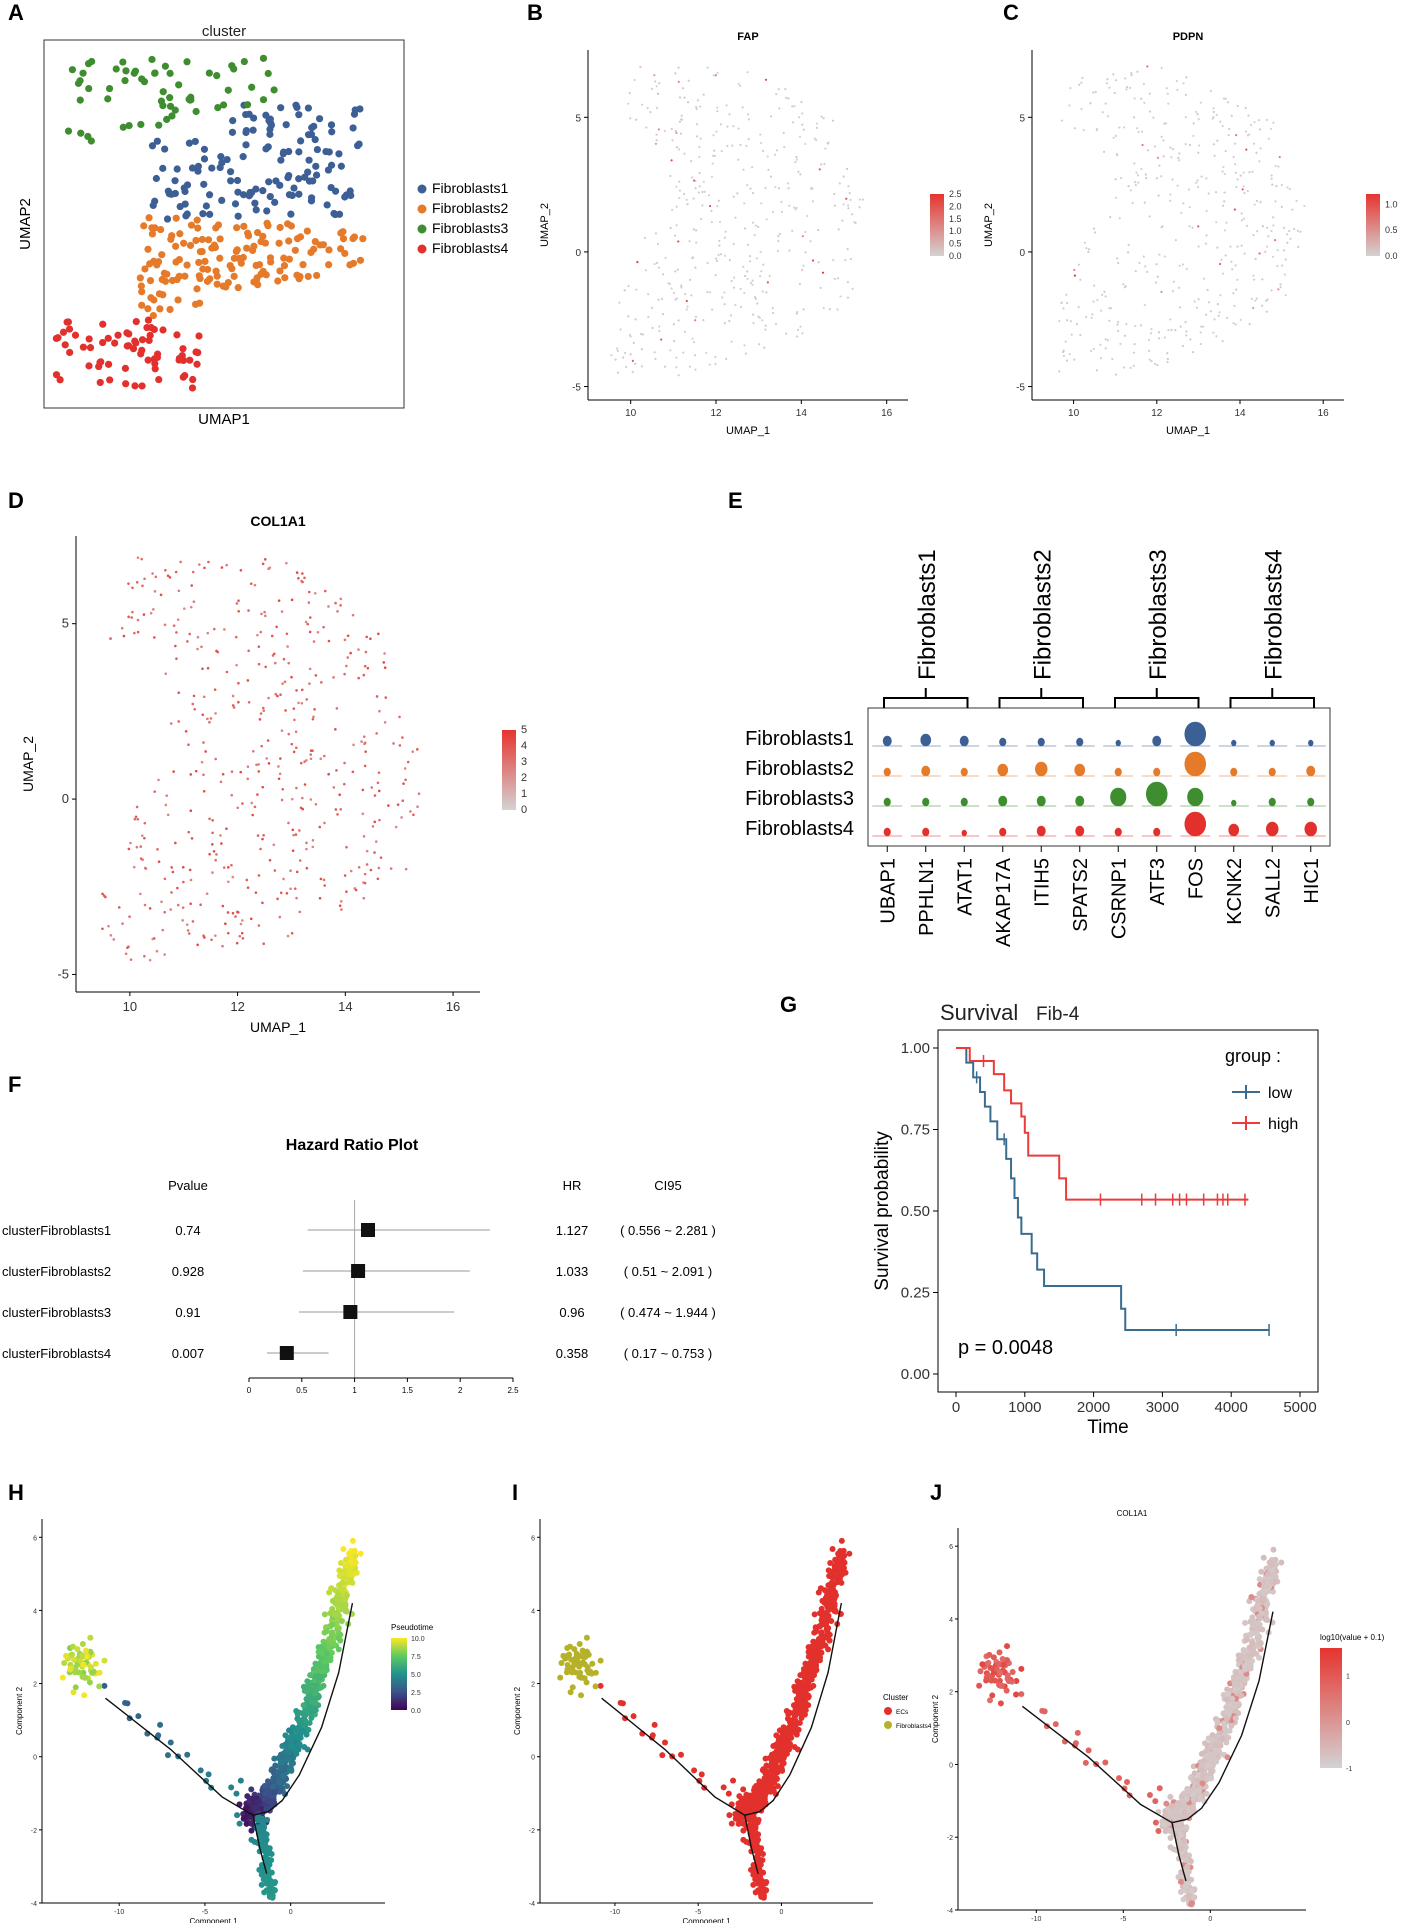  Describe the element at coordinates (1005, 1348) in the screenshot. I see `p-value-annotation: p = 0.0048` at that location.